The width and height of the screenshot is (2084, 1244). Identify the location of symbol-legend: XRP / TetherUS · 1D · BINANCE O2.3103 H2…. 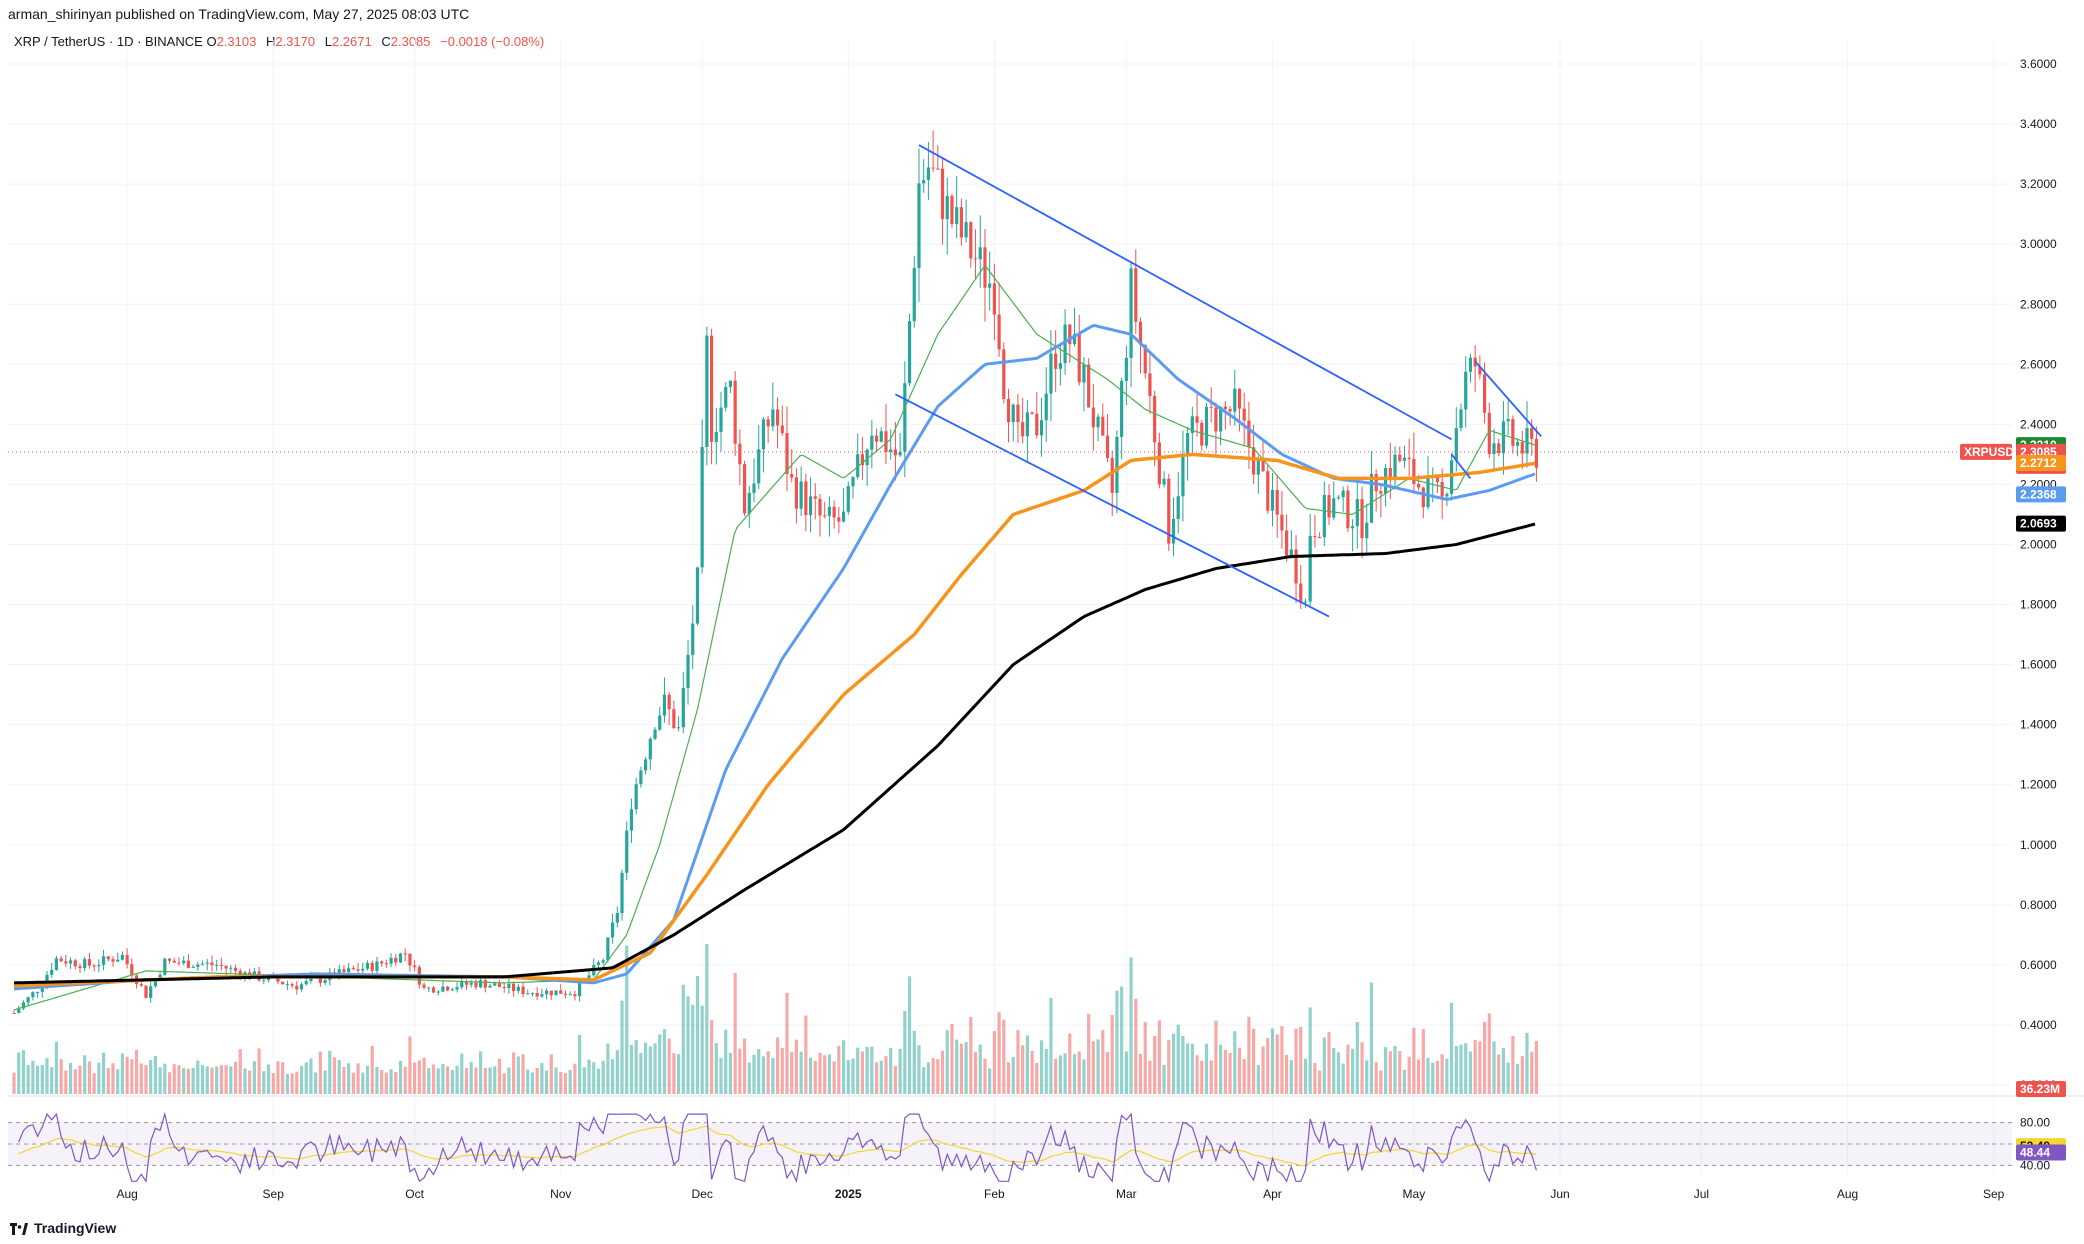
(282, 41).